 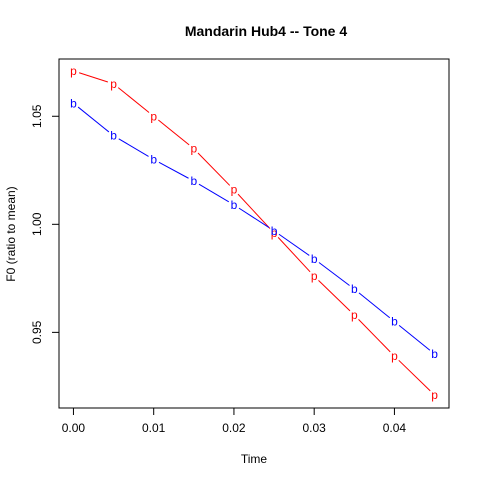 What do you see at coordinates (315, 428) in the screenshot?
I see `x-tick-label: 0.03` at bounding box center [315, 428].